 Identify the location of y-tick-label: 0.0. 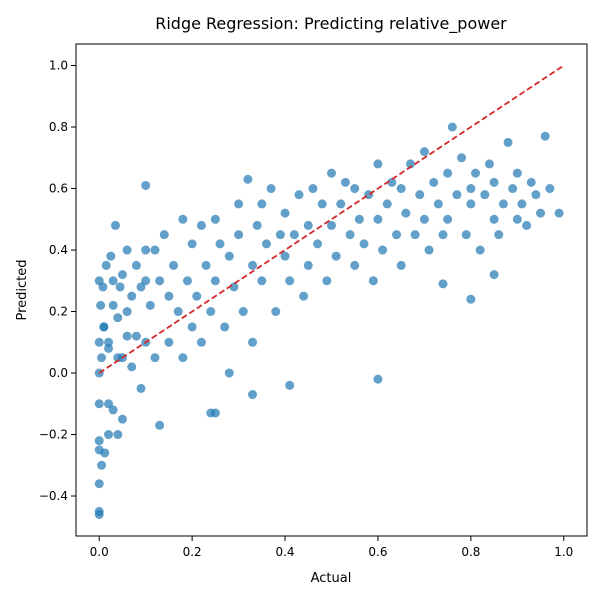
(58, 373).